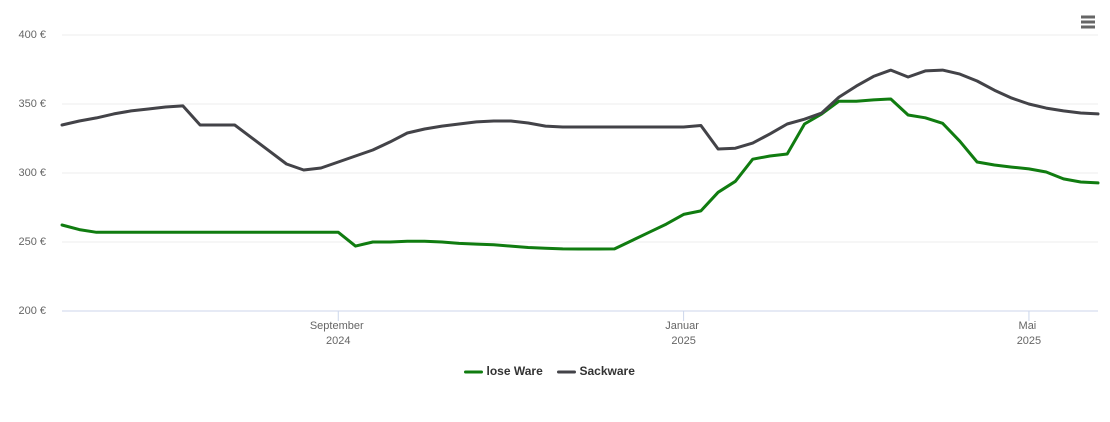 The width and height of the screenshot is (1110, 422). I want to click on y-tick-label: 300 €, so click(32, 173).